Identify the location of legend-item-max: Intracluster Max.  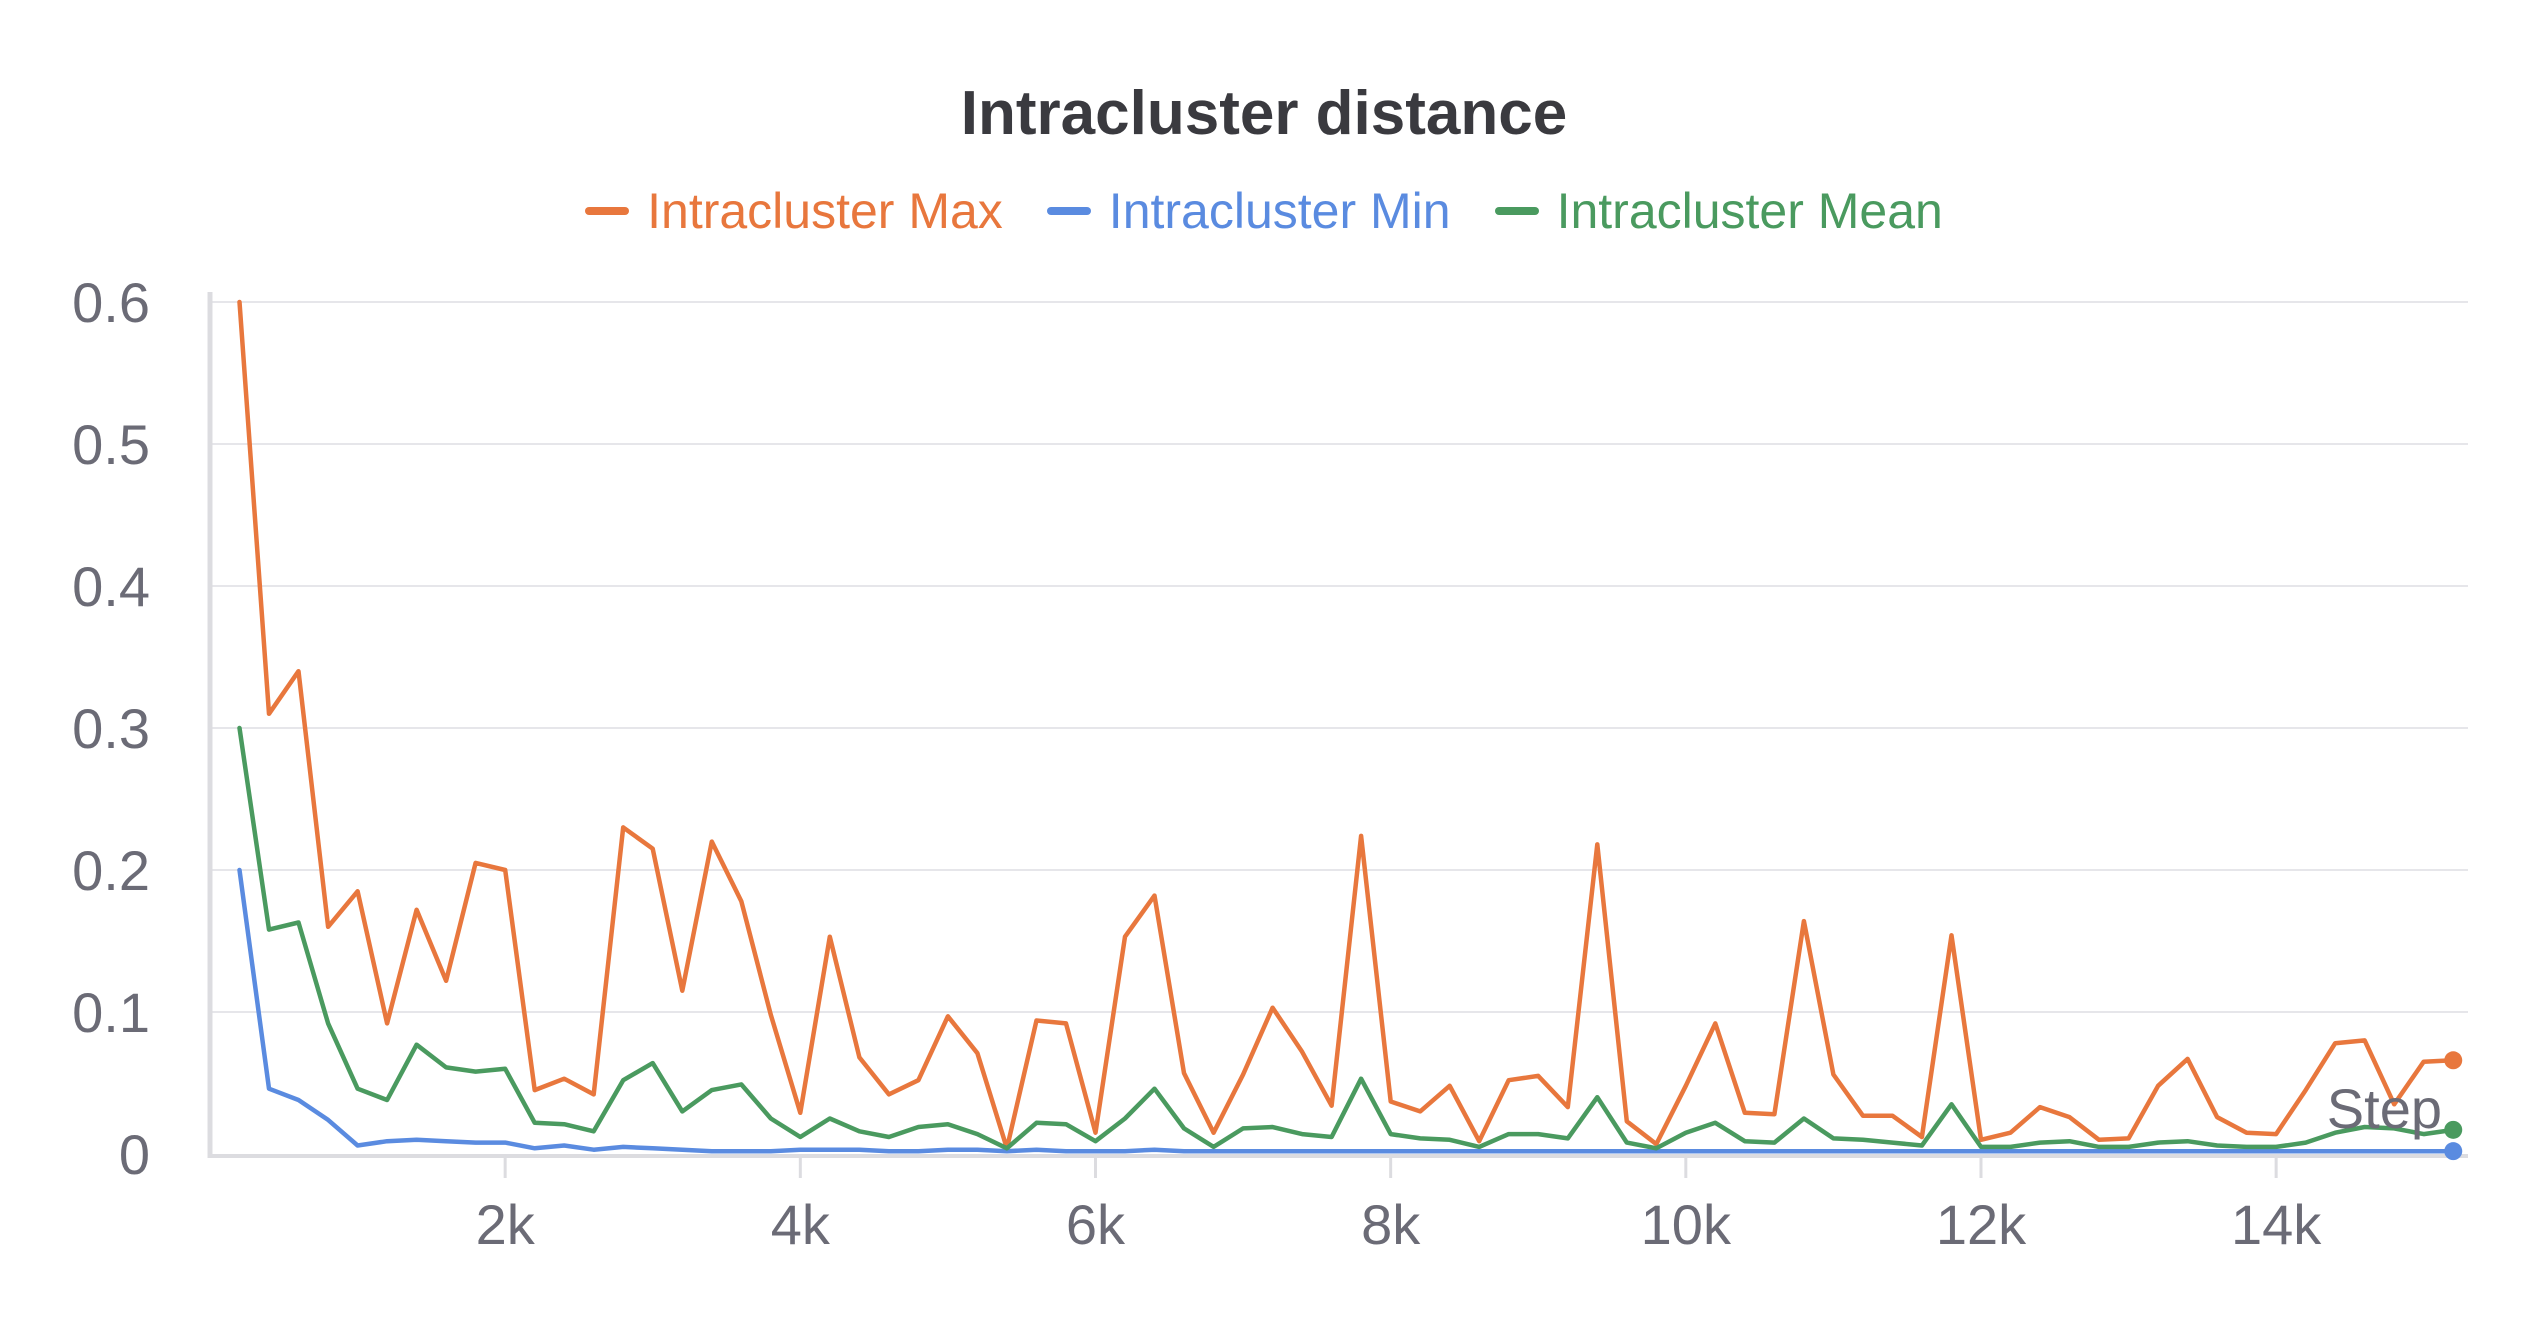
(794, 211).